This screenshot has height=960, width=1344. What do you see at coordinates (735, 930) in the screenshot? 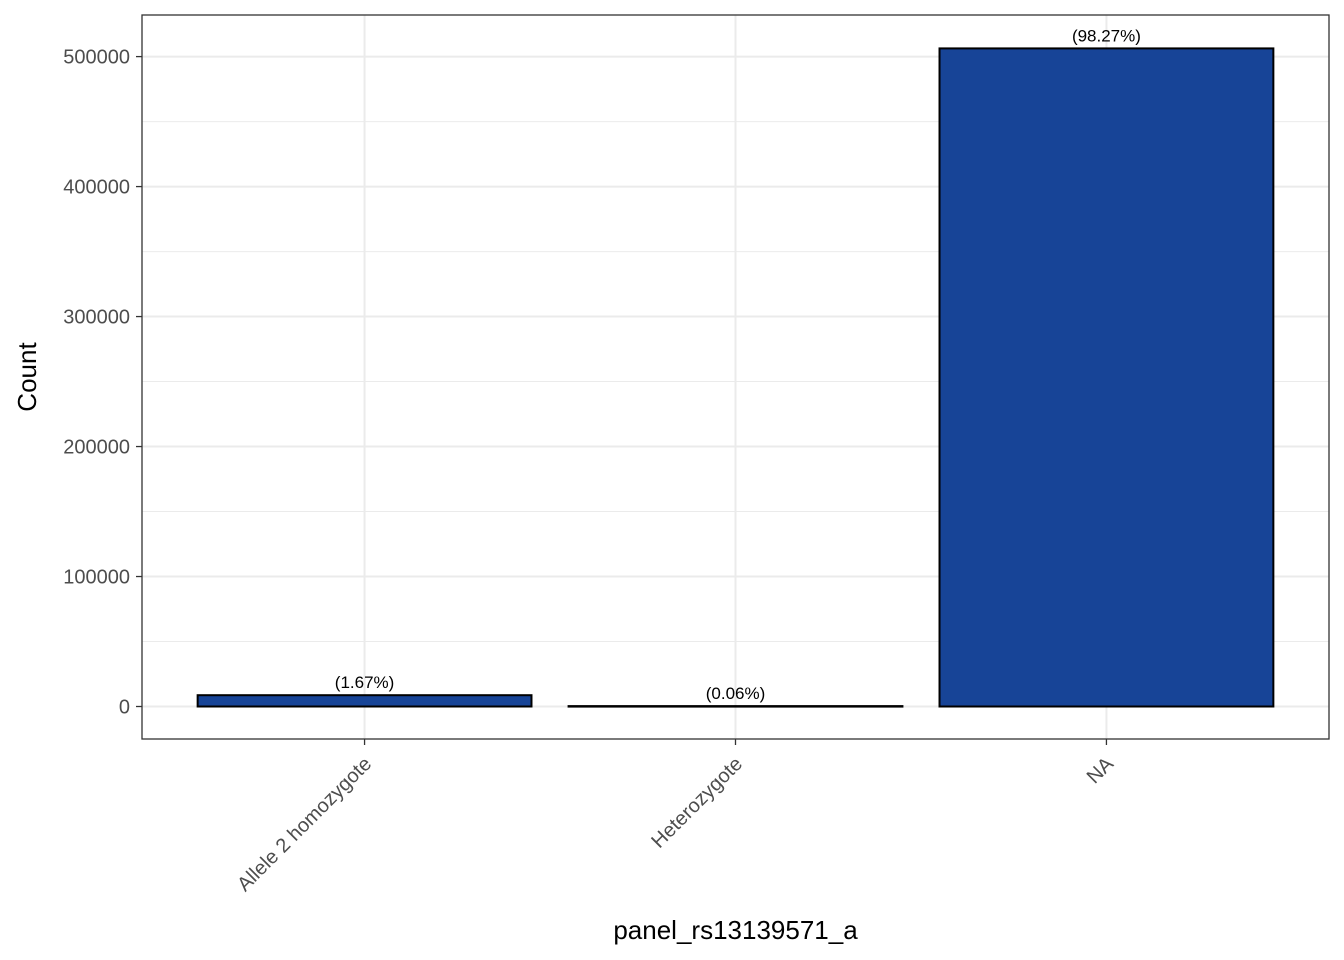
I see `x-axis-title: panel_rs13139571_a` at bounding box center [735, 930].